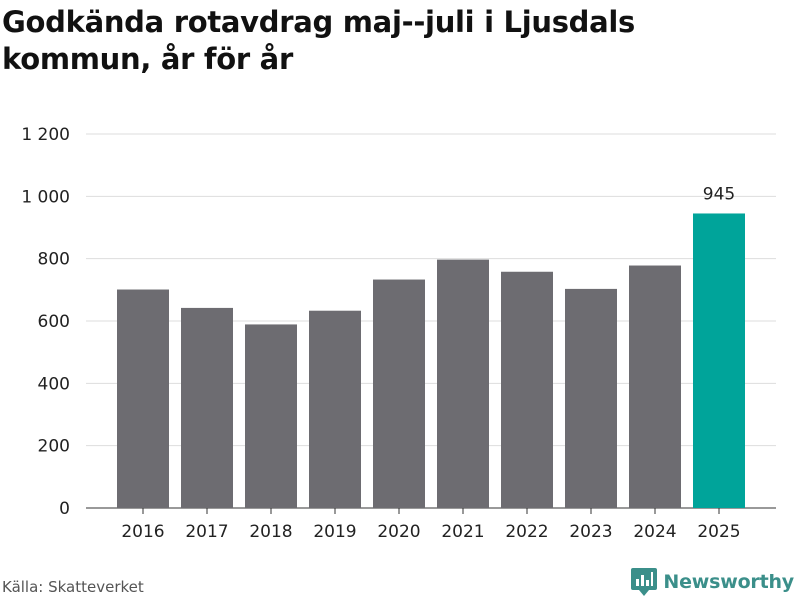 Image resolution: width=800 pixels, height=600 pixels. Describe the element at coordinates (644, 582) in the screenshot. I see `newsworthy-logo-icon` at that location.